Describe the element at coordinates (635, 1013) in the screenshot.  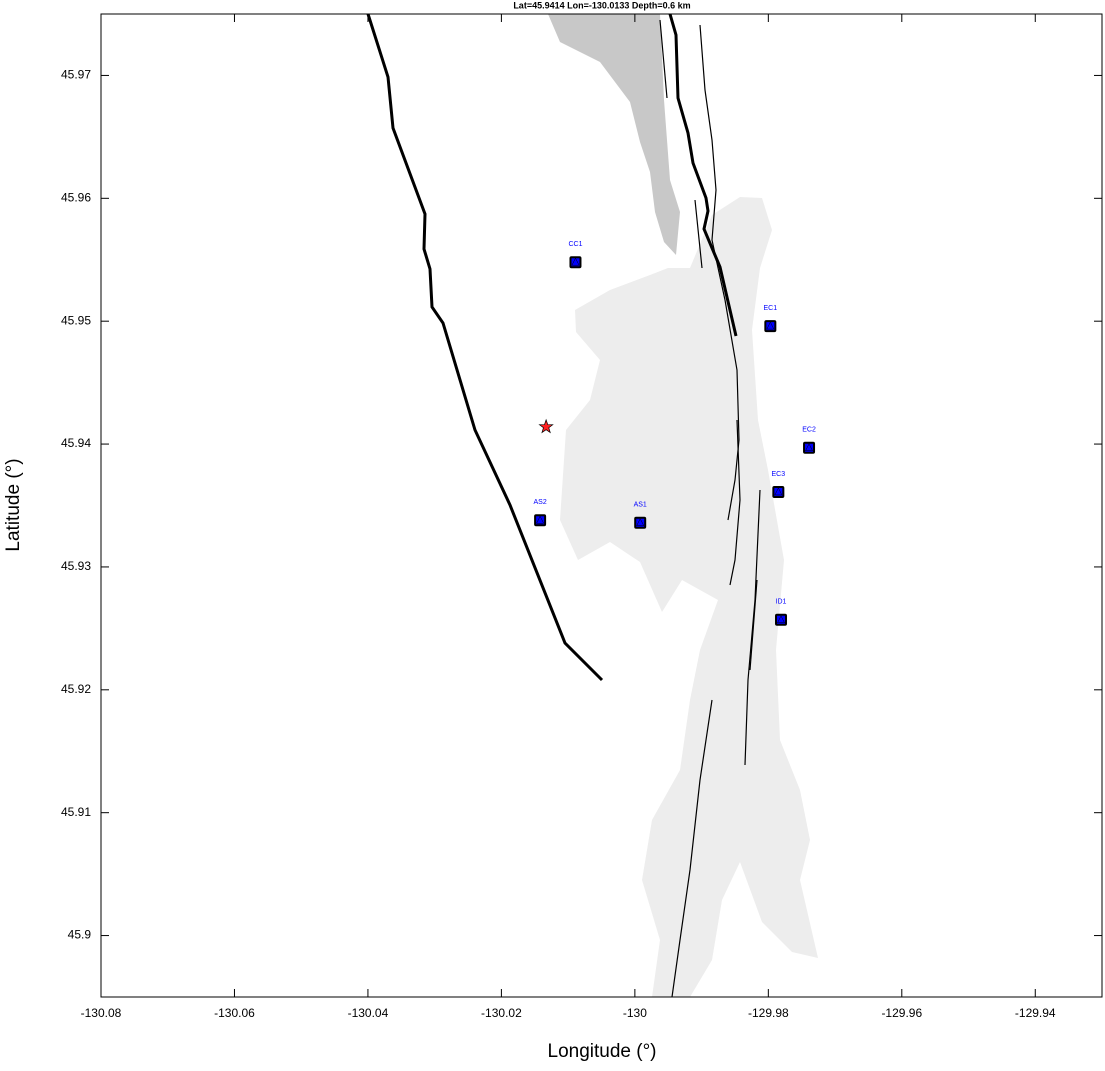
I see `x-tick-label: -130` at that location.